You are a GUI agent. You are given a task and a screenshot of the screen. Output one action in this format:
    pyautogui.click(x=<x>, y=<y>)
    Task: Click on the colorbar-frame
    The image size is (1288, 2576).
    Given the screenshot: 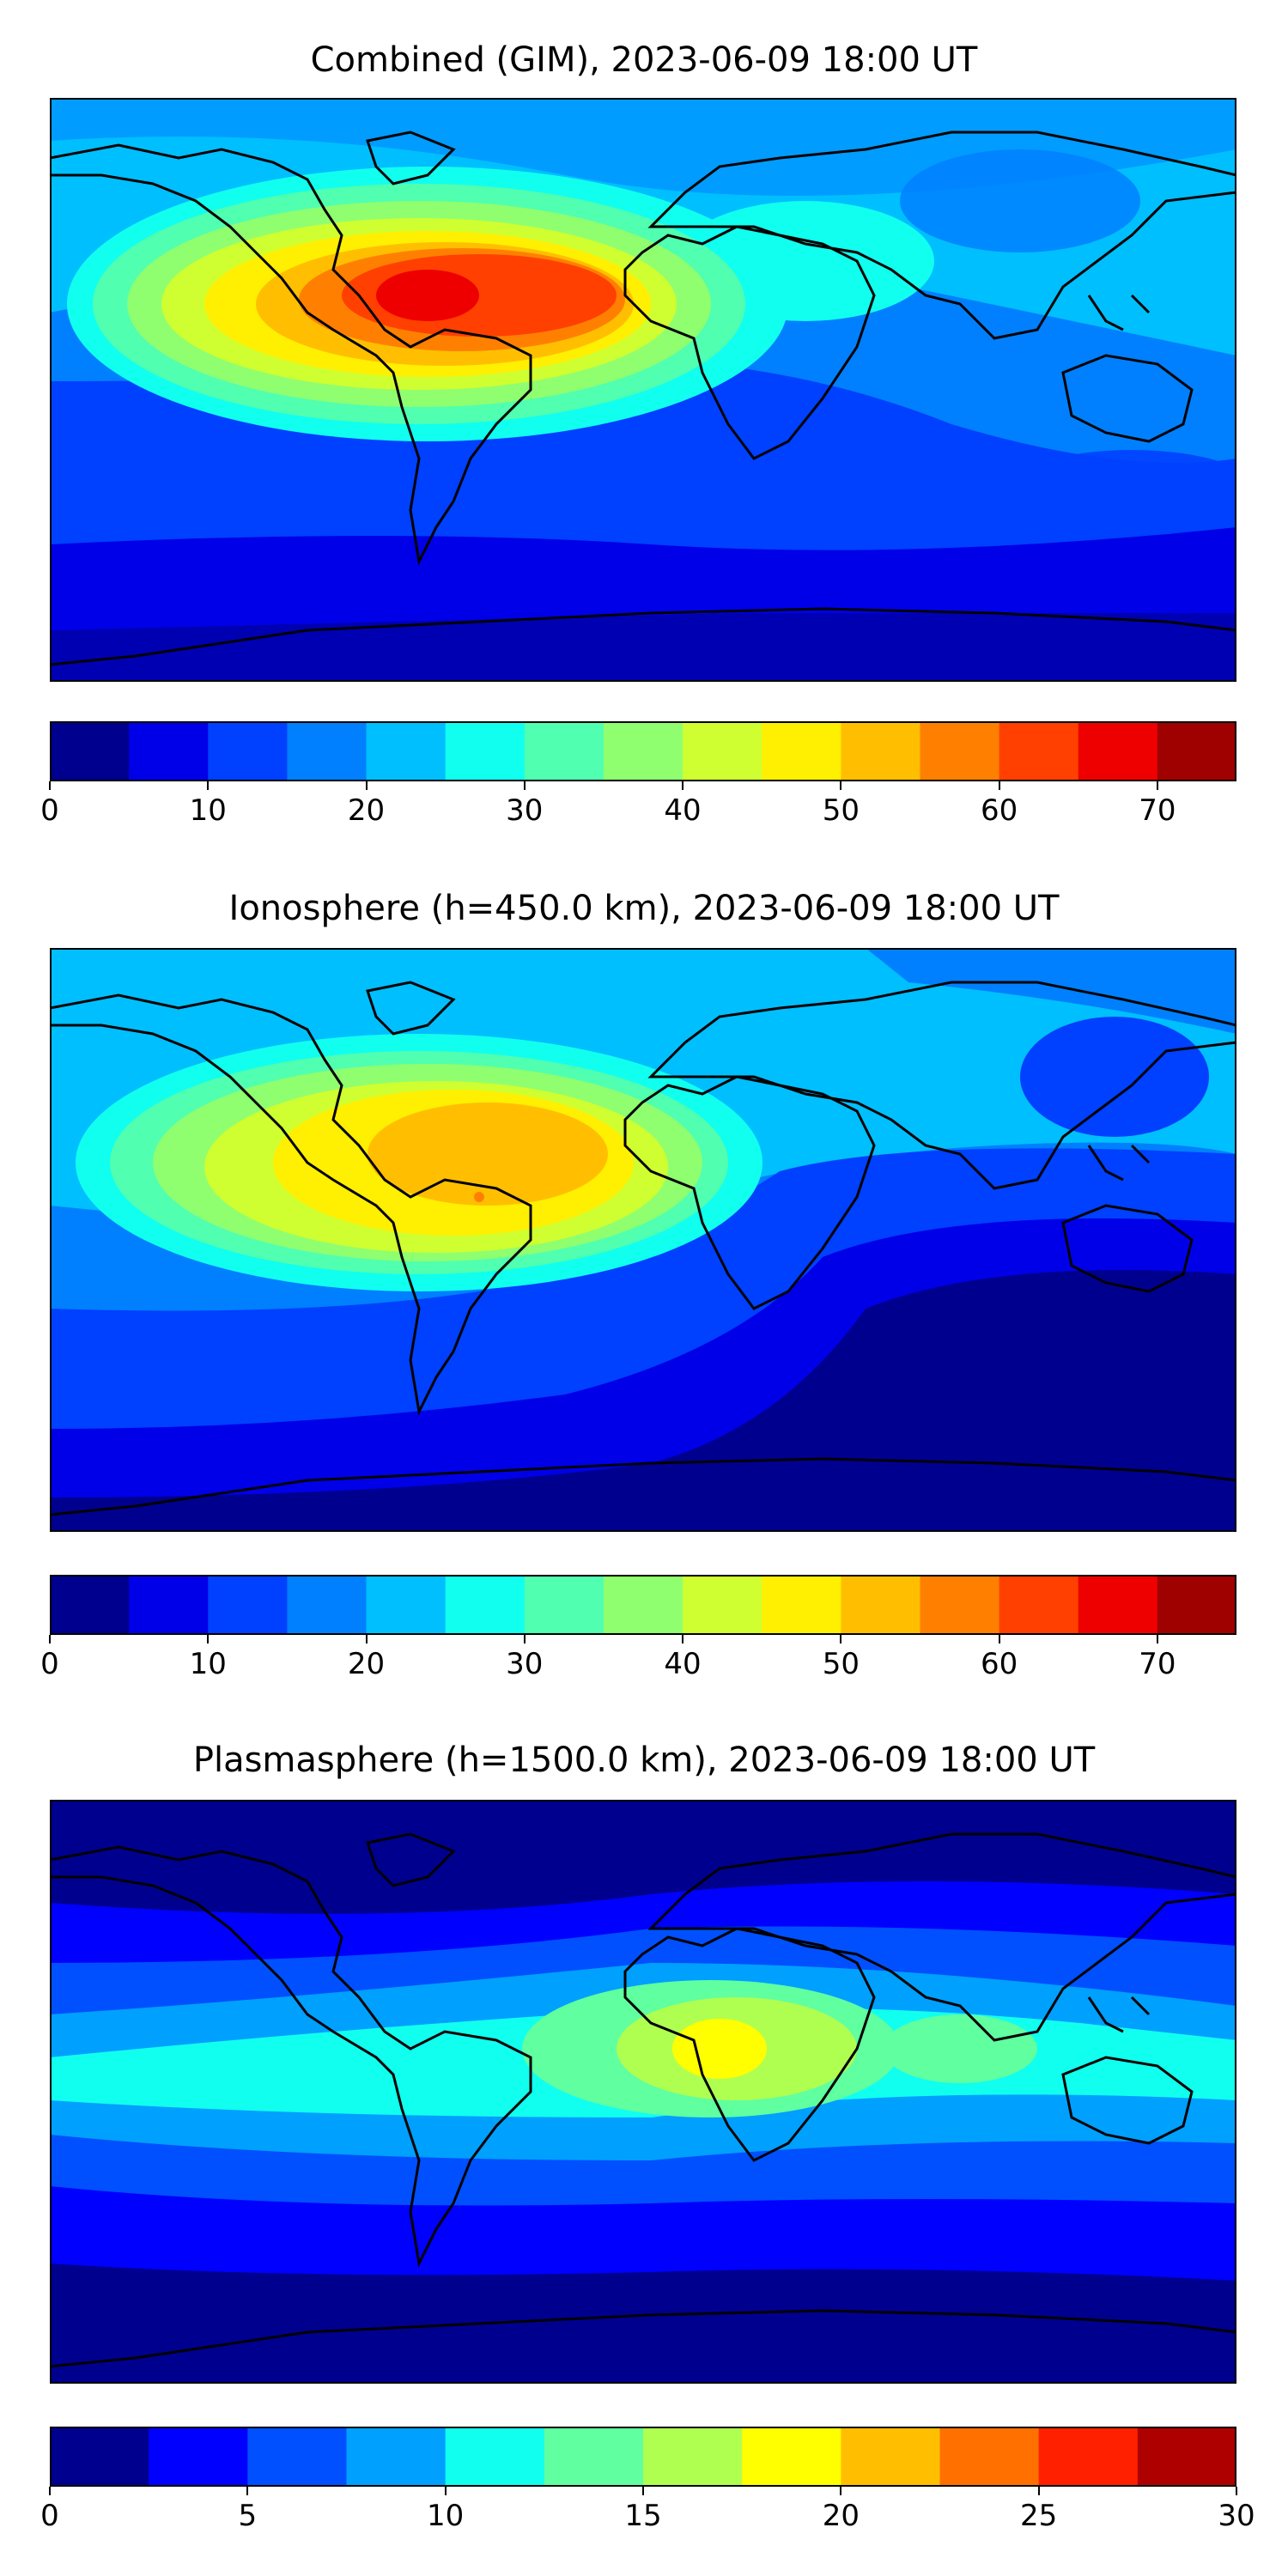 What is the action you would take?
    pyautogui.click(x=643, y=2457)
    